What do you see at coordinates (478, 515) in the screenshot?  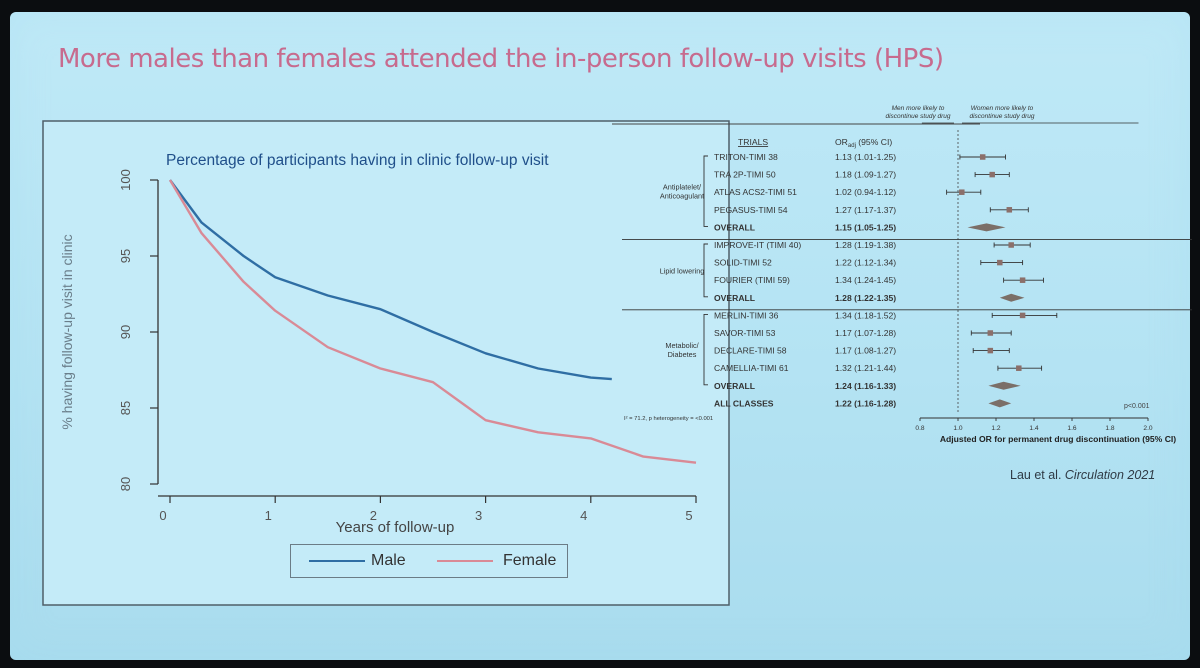 I see `x-tick-label: 3` at bounding box center [478, 515].